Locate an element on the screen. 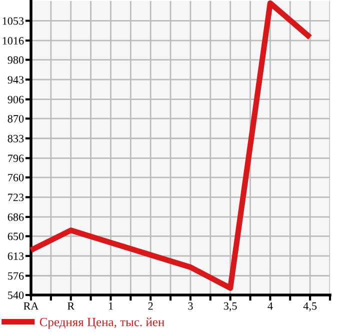 The height and width of the screenshot is (335, 345). x-tick-label: 4,5 is located at coordinates (310, 307).